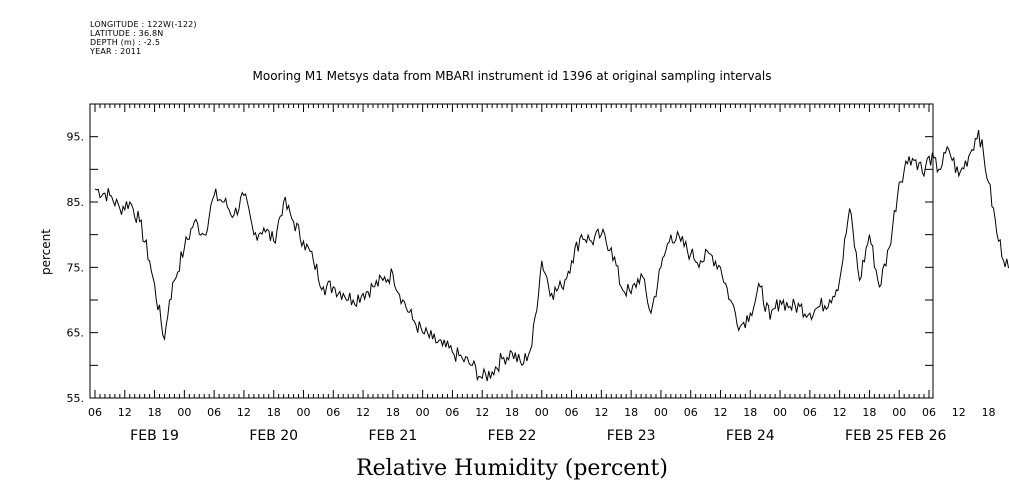  What do you see at coordinates (392, 436) in the screenshot?
I see `date-label: FEB 21` at bounding box center [392, 436].